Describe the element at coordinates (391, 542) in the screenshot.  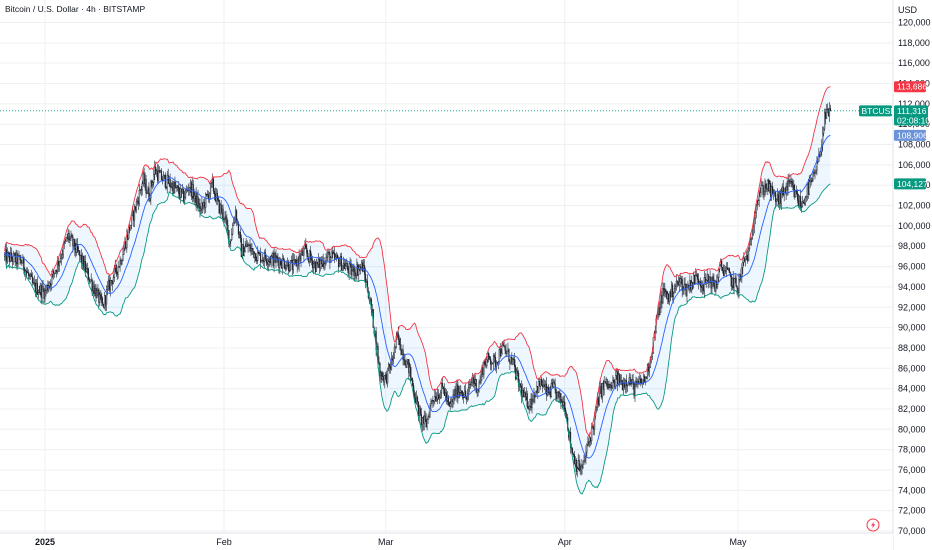
I see `time-scale-labels: 2025 Feb Mar Apr May` at that location.